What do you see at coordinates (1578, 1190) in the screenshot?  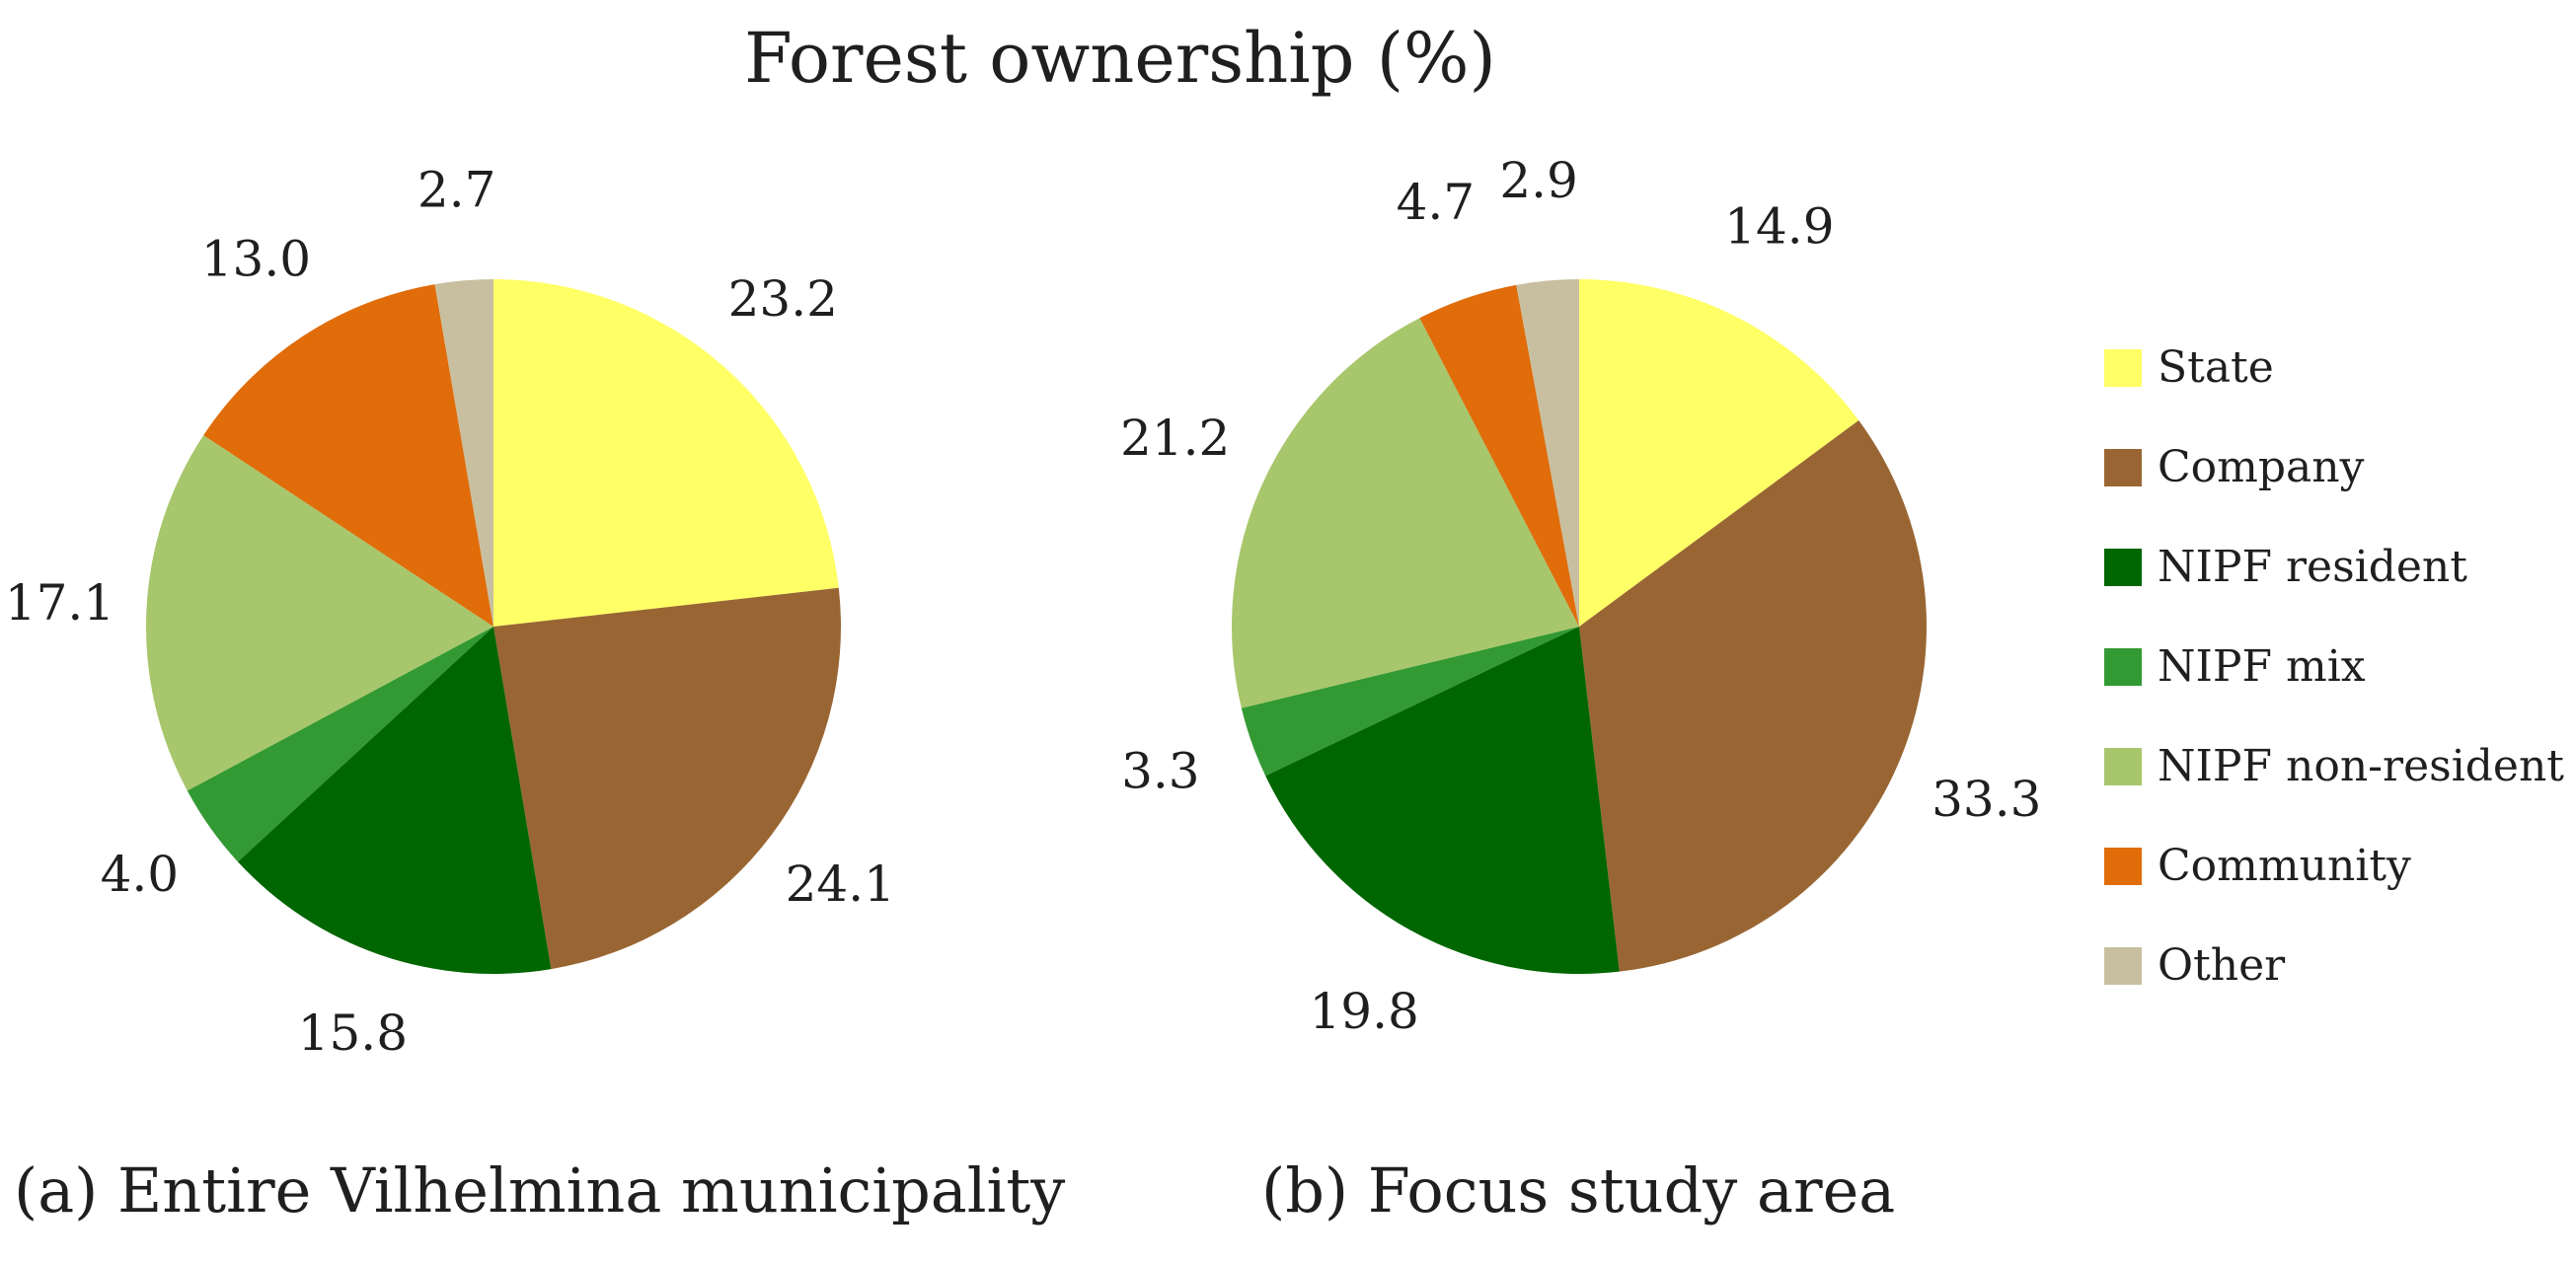 I see `caption-b: (b) Focus study area` at bounding box center [1578, 1190].